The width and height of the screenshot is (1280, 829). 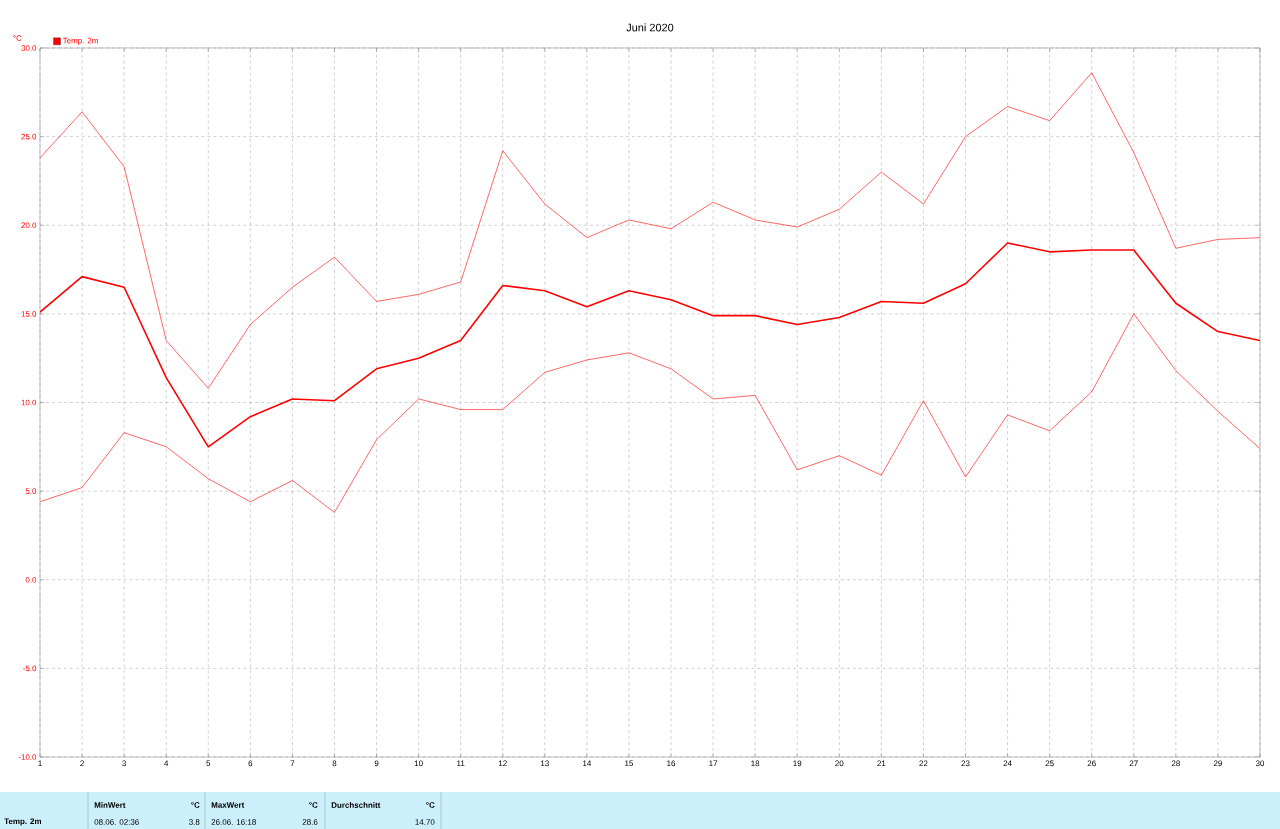 I want to click on chart-title: Juni 2020, so click(x=650, y=27).